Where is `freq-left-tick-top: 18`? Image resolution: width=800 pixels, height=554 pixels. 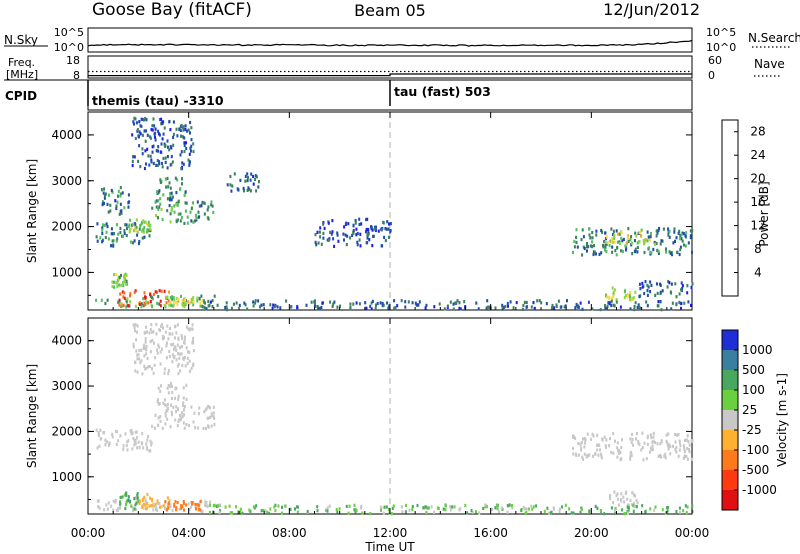 freq-left-tick-top: 18 is located at coordinates (73, 60).